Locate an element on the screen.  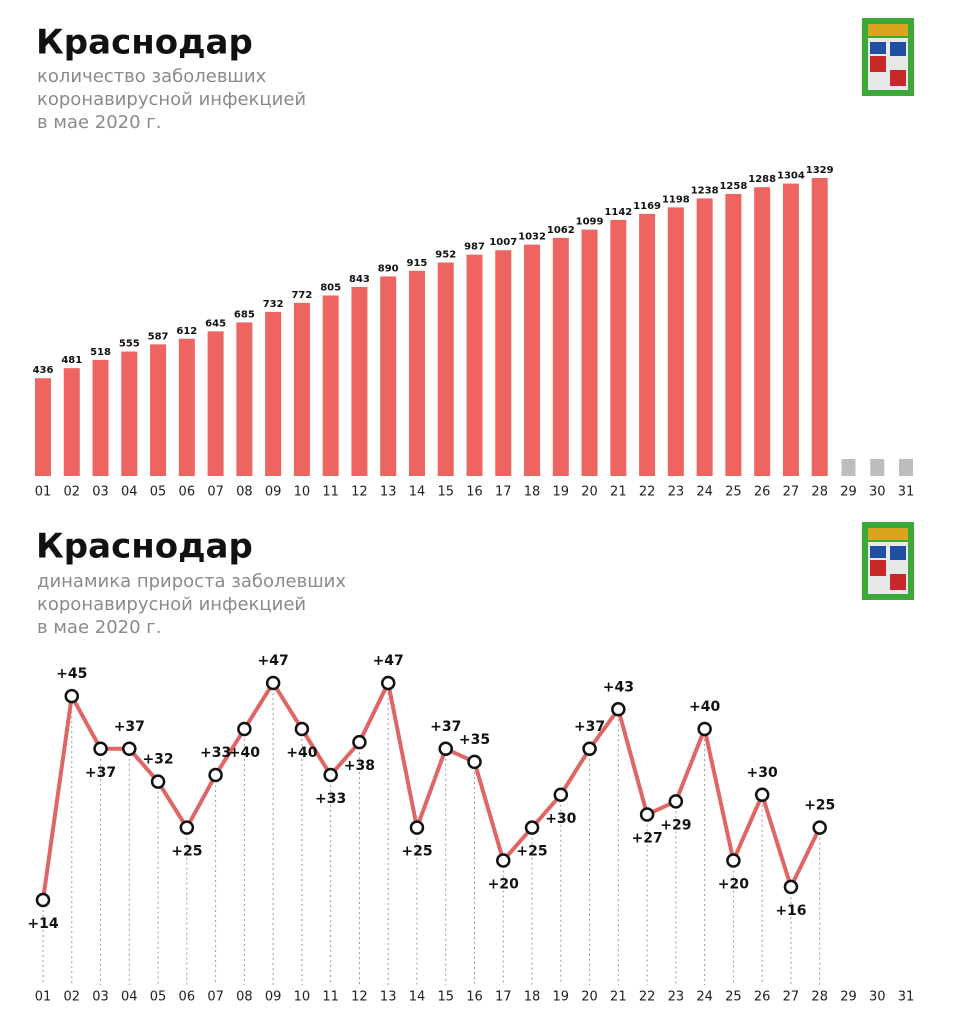
x-tick-label: 28 is located at coordinates (819, 492).